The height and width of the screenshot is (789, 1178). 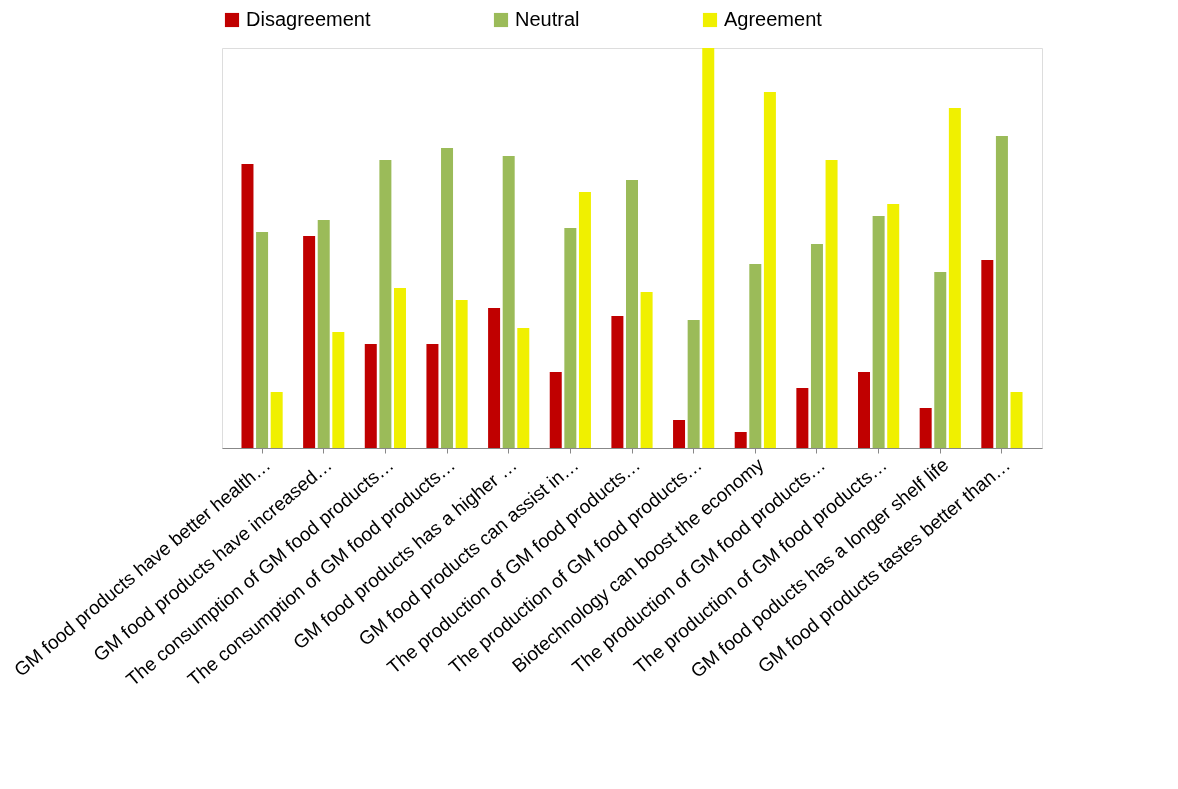 I want to click on legend-label: Disagreement, so click(x=308, y=19).